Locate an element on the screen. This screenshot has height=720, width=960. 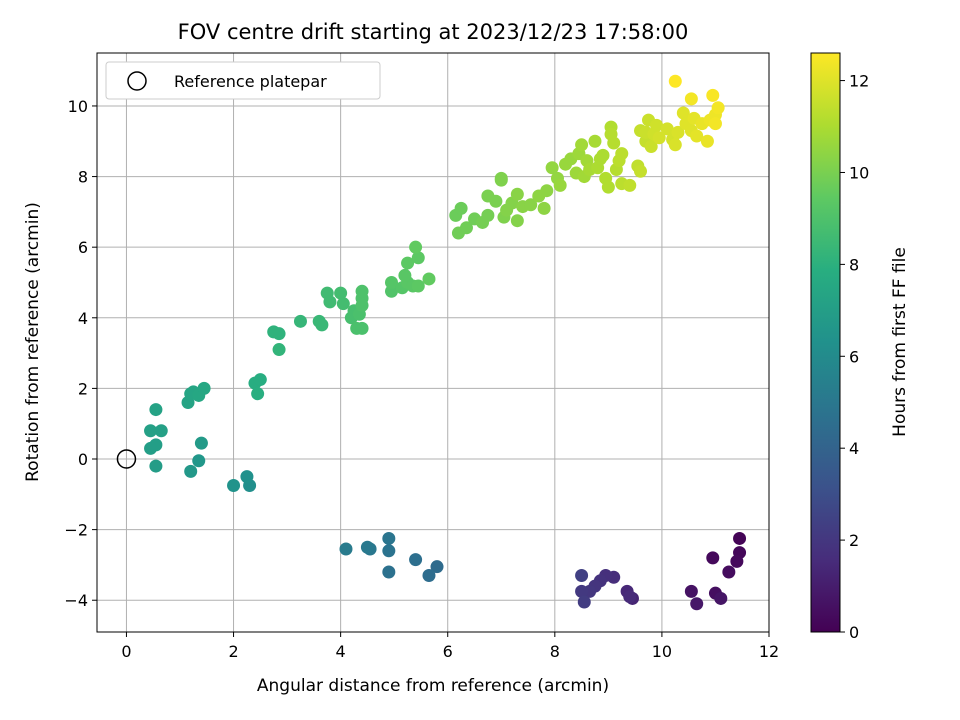
y-tick-label: 4 is located at coordinates (83, 318).